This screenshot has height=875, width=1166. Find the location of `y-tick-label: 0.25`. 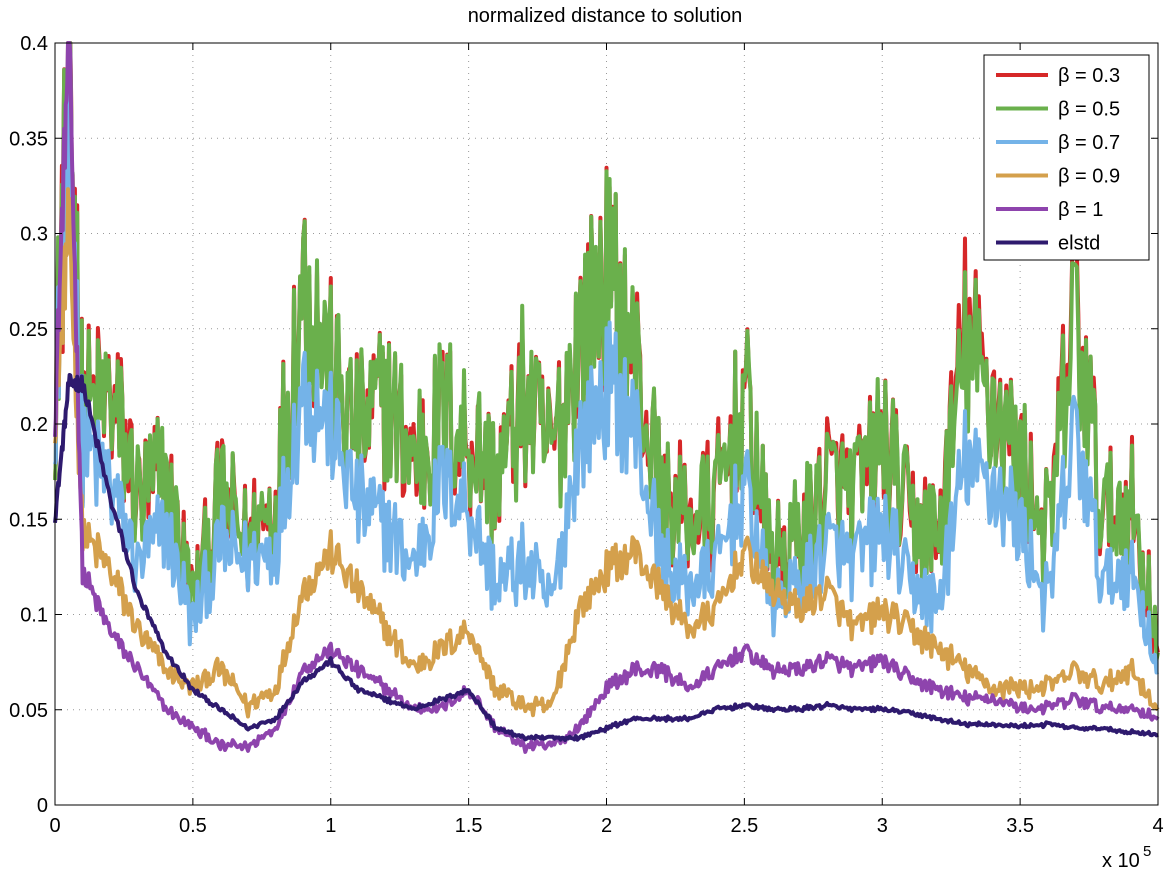

y-tick-label: 0.25 is located at coordinates (28, 330).